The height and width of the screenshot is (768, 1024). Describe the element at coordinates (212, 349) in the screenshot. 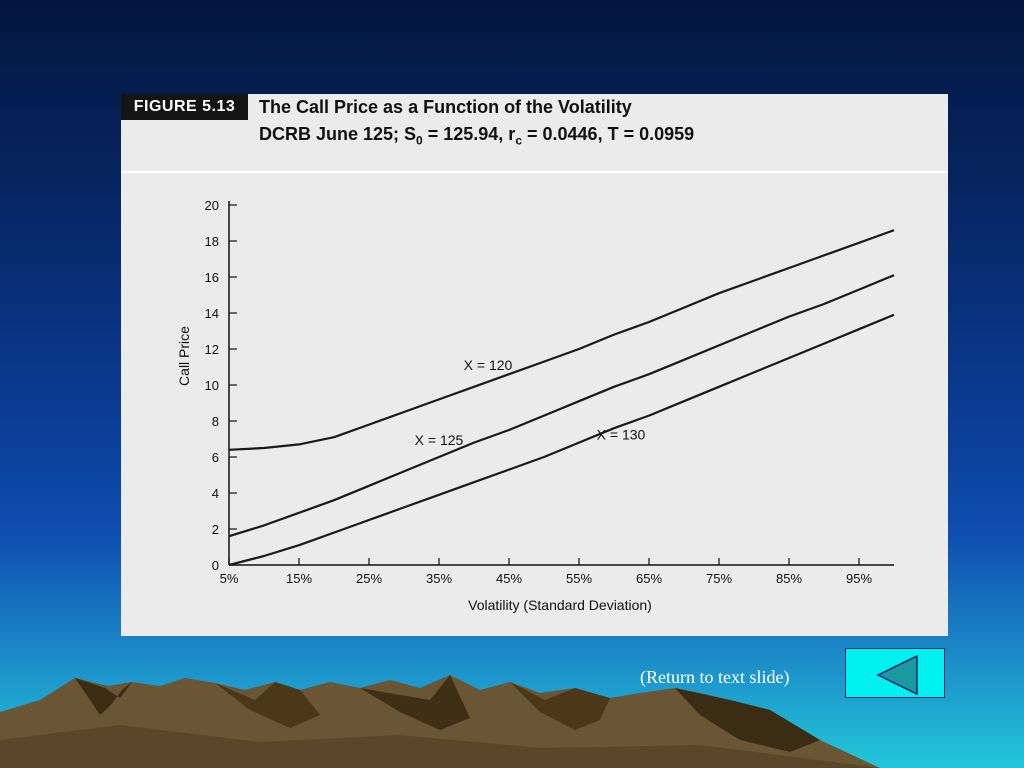

I see `y-tick-label: 12` at that location.